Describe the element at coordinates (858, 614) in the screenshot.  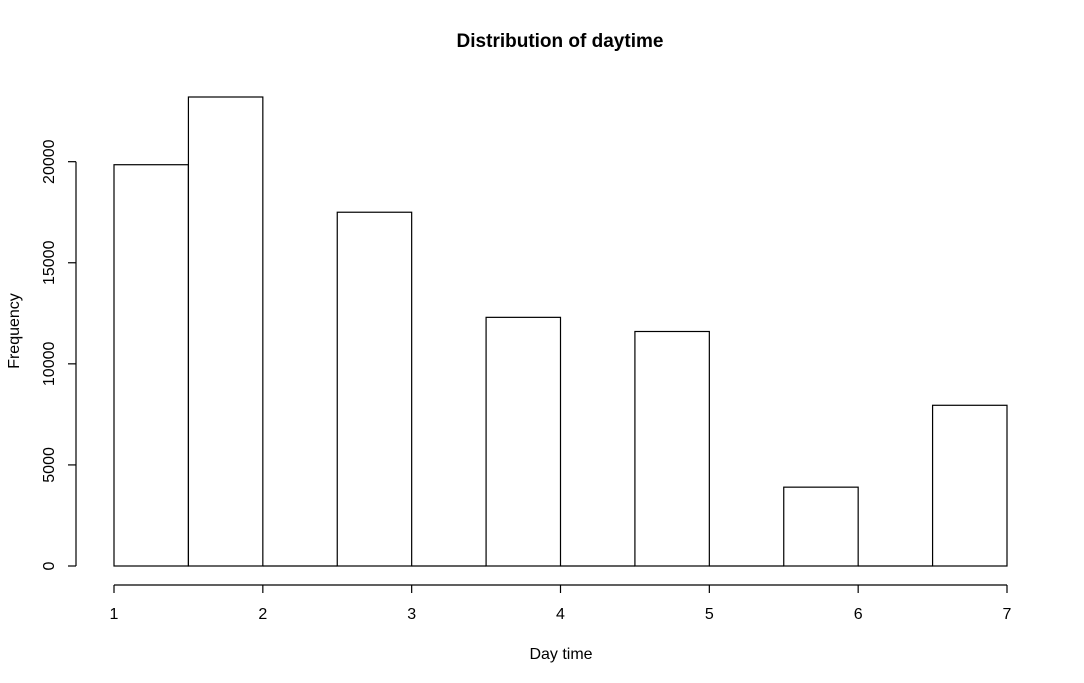
I see `x-tick-label: 6` at that location.